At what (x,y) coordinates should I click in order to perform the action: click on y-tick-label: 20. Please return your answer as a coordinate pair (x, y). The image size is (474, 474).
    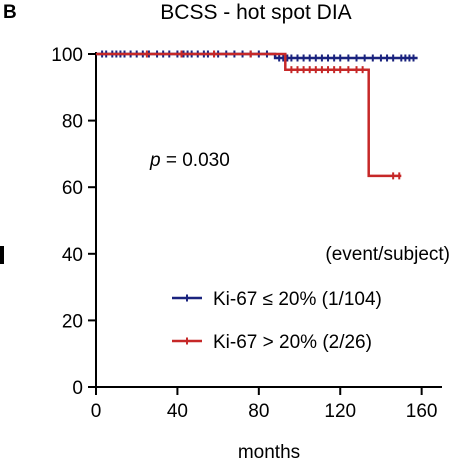
    Looking at the image, I should click on (72, 321).